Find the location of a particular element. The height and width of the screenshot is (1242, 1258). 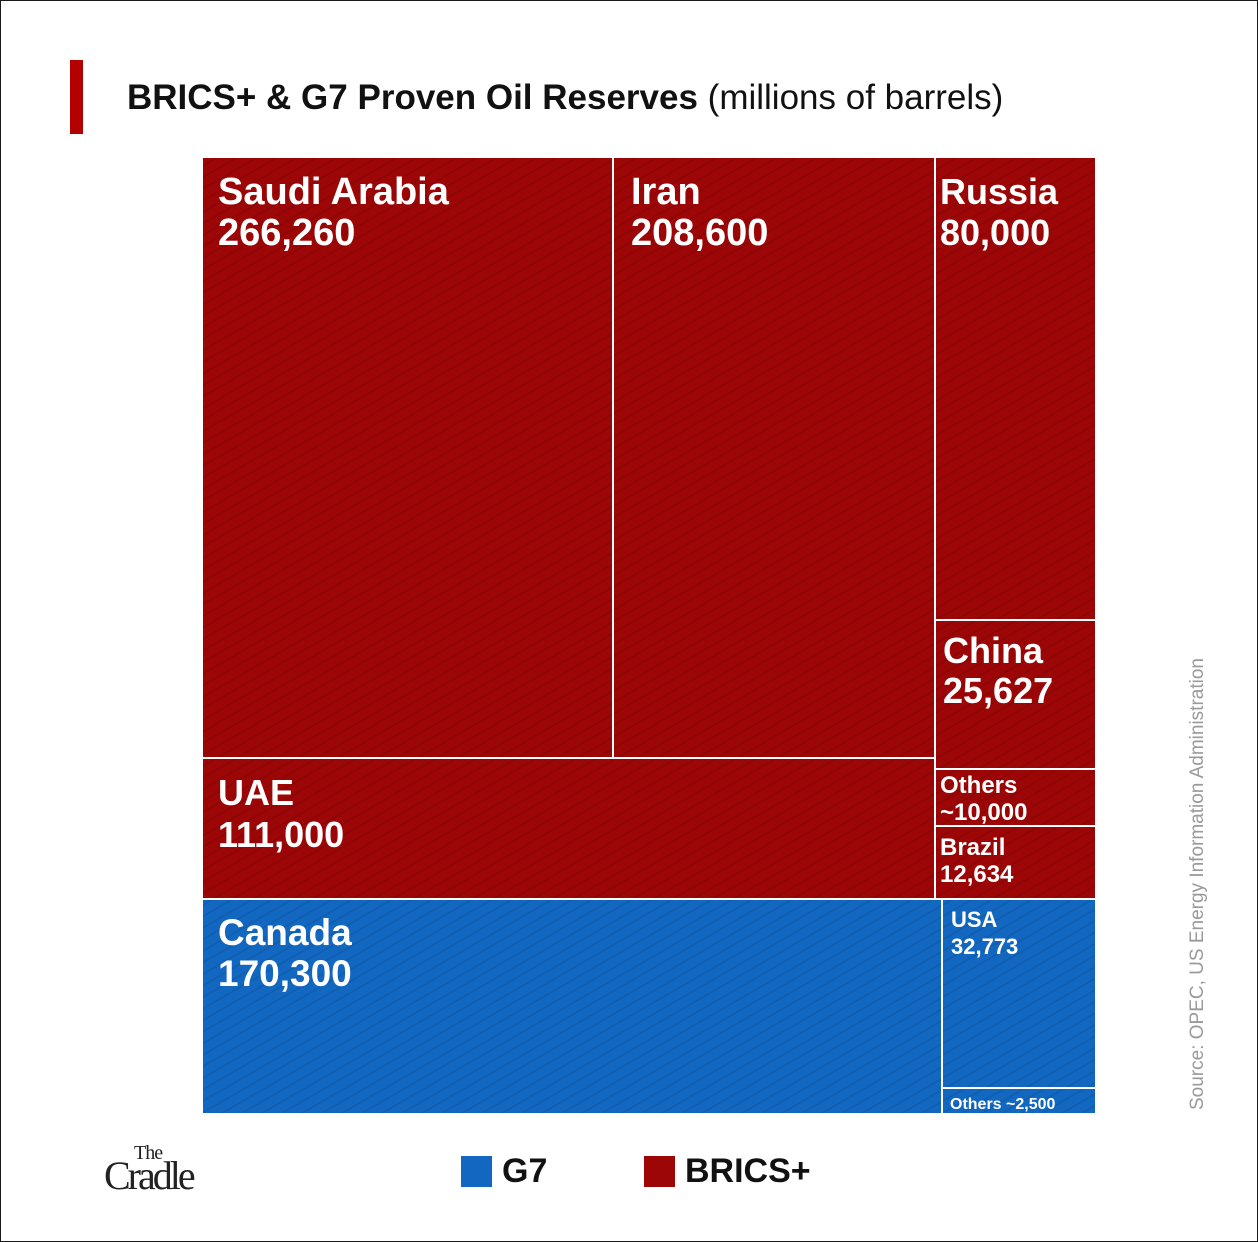

tile-texture-china-brics is located at coordinates (1015, 694).